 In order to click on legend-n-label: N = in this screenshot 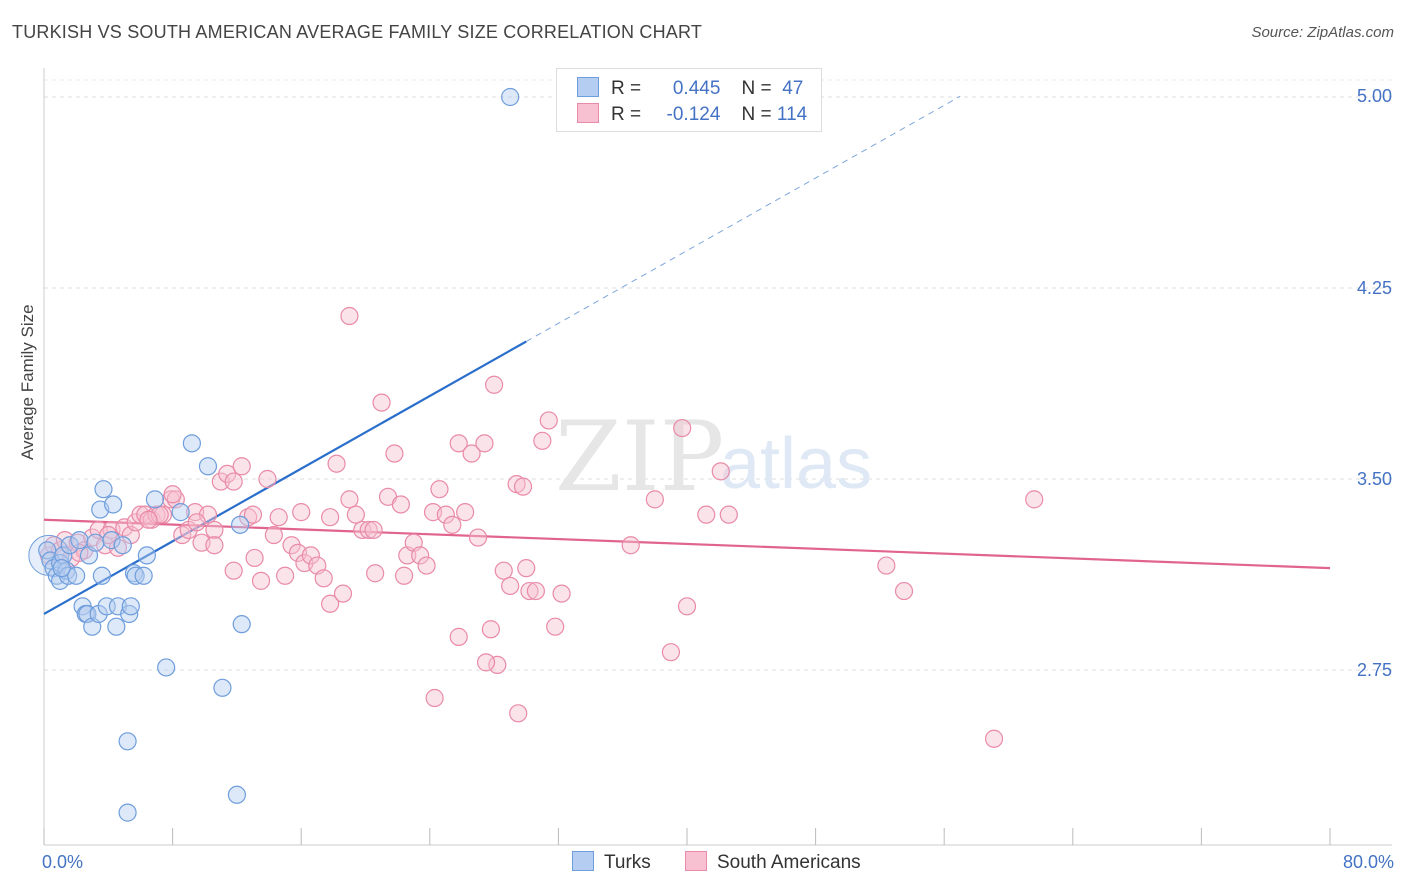, I will do `click(756, 114)`.